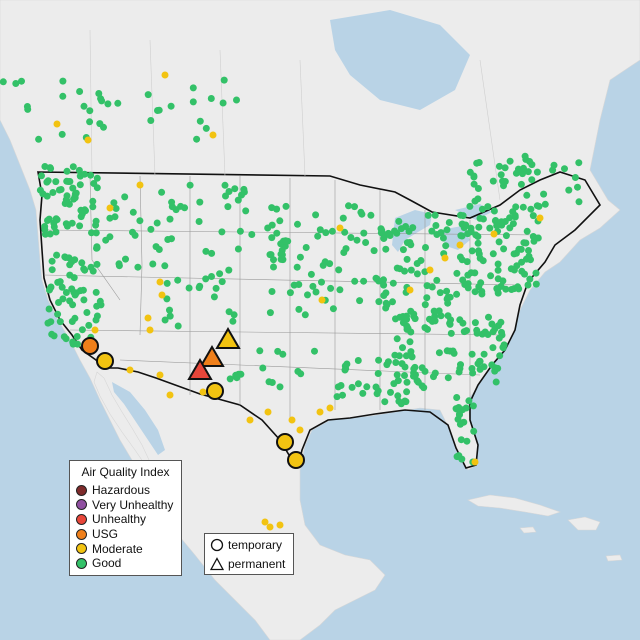  What do you see at coordinates (228, 338) in the screenshot?
I see `moderate-permanent-marker` at bounding box center [228, 338].